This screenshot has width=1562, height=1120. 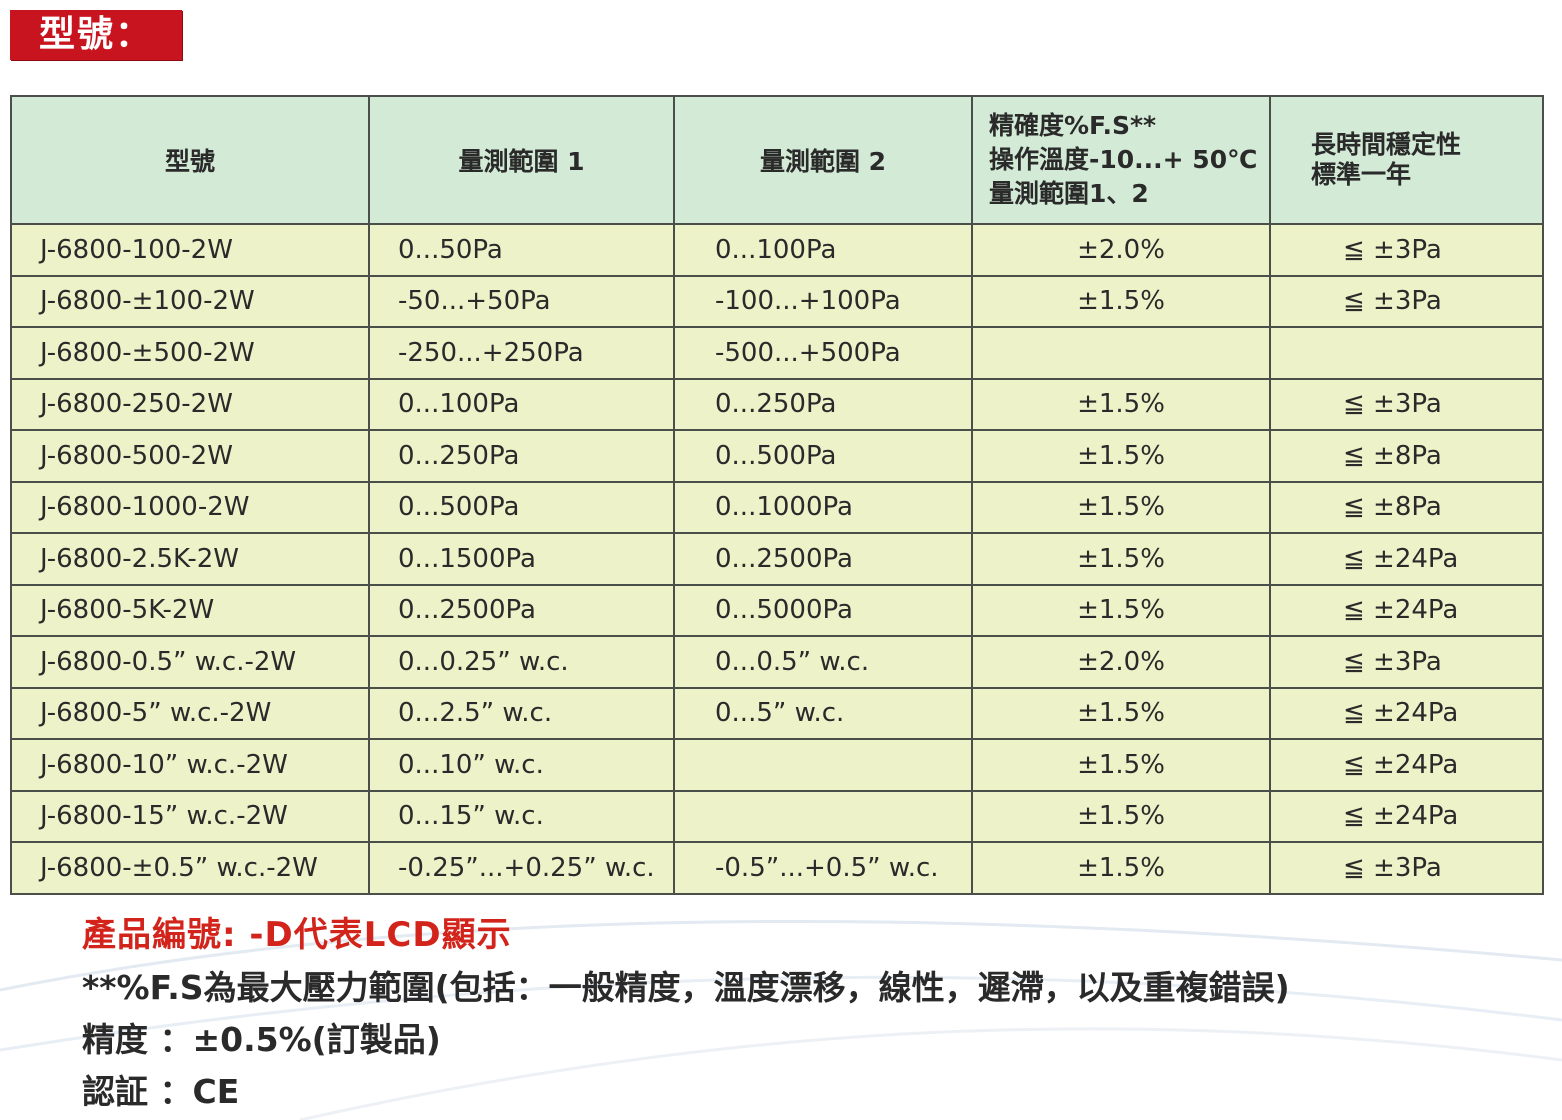 I want to click on cell-range-1: 0...10” w.c., so click(x=521, y=765).